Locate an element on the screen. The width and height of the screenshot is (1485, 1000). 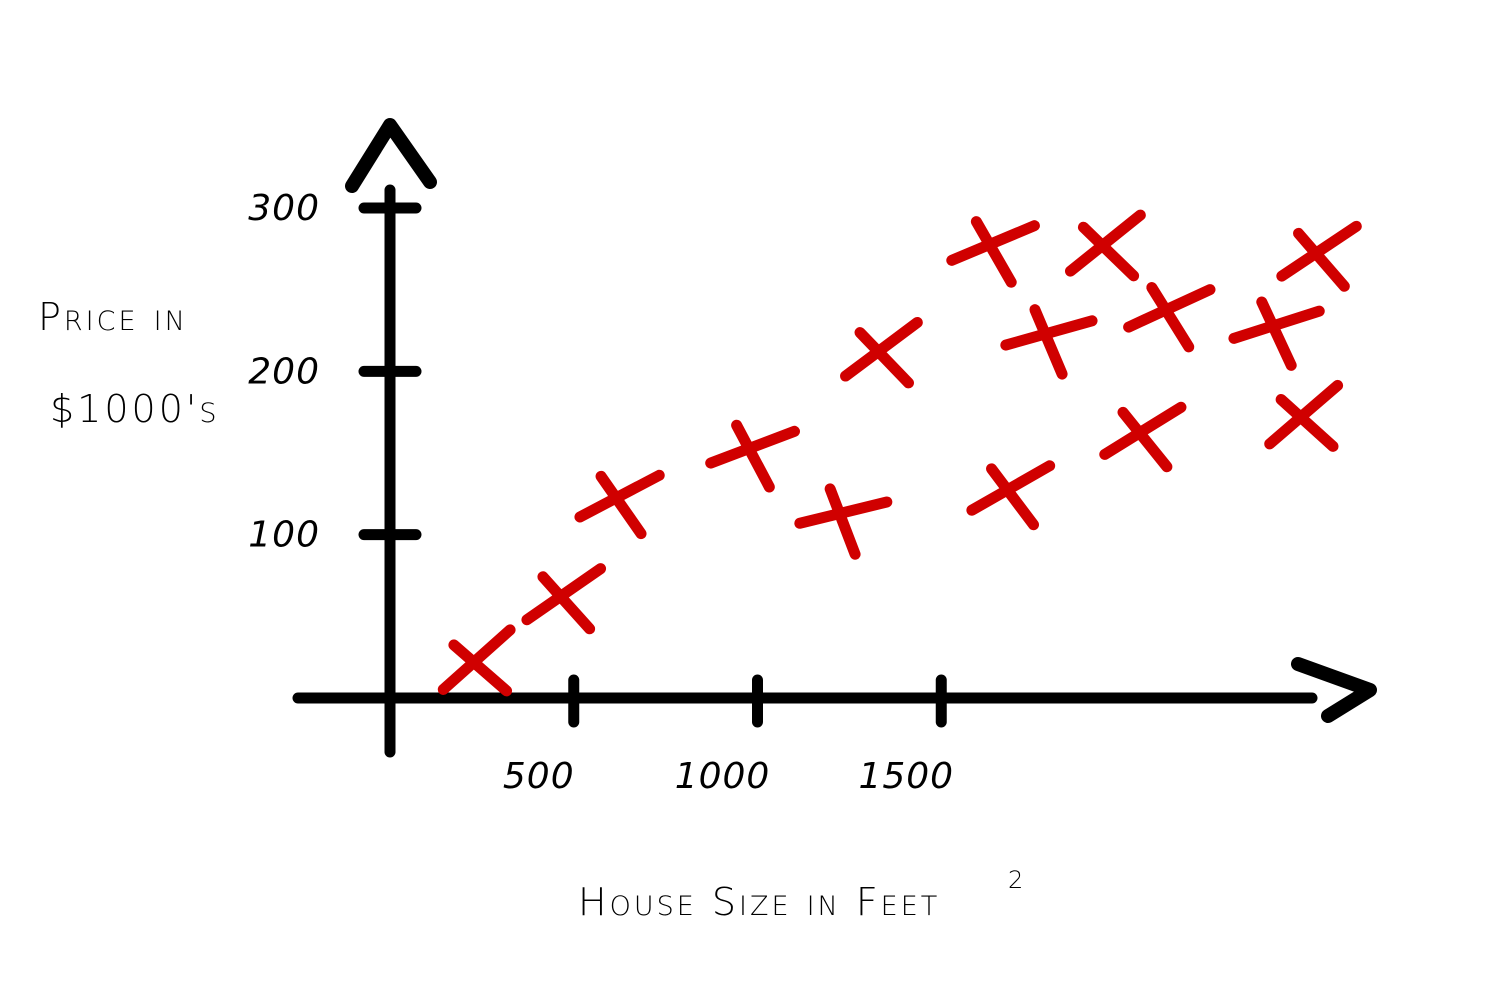
y-axis-title-line2: $1000's is located at coordinates (134, 409).